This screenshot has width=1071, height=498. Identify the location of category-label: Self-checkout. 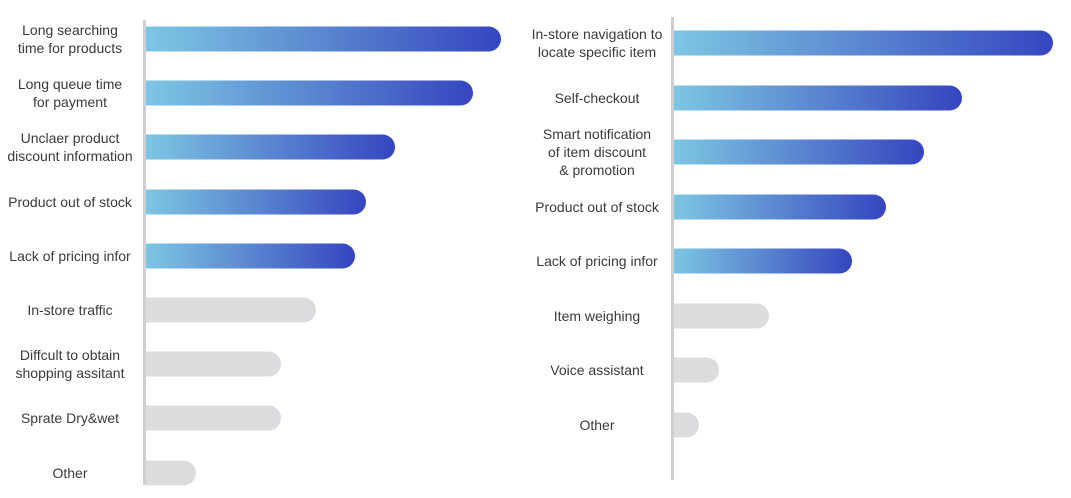
(597, 97).